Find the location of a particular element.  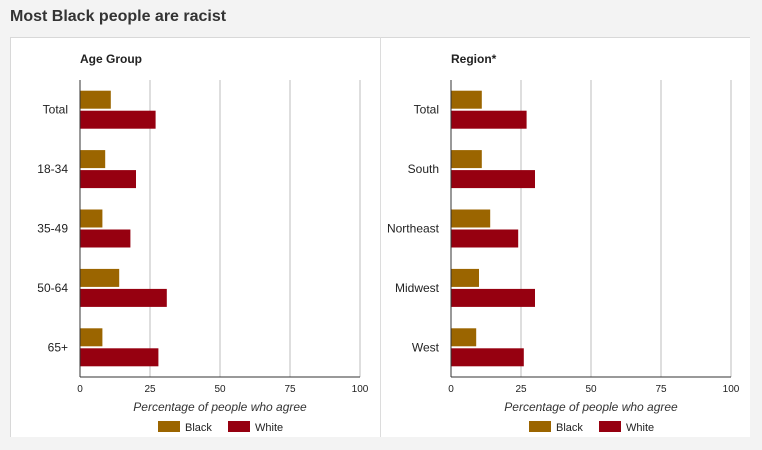

category-label: South is located at coordinates (423, 169).